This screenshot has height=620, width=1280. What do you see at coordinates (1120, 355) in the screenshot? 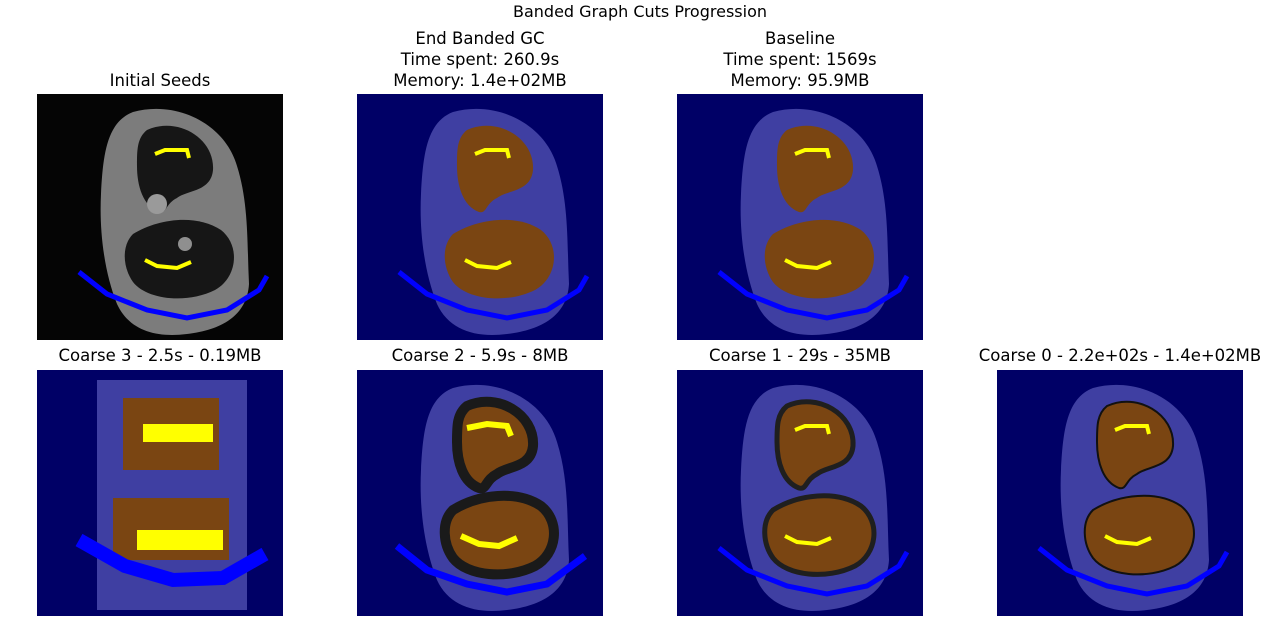
I see `panel-title-coarse-0: Coarse 0 - 2.2e+02s - 1.4e+02MB` at bounding box center [1120, 355].